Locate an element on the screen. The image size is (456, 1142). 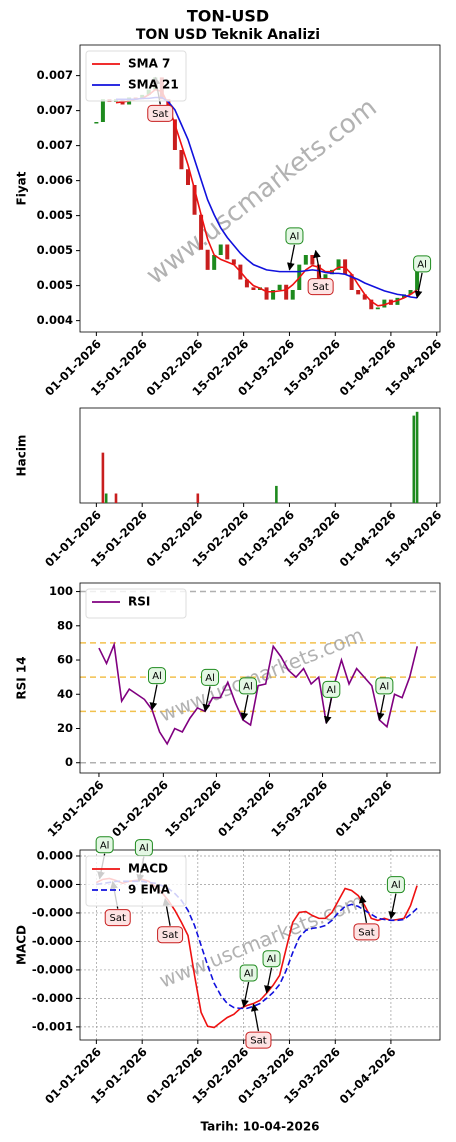
y-tick-label: 100 is located at coordinates (61, 591).